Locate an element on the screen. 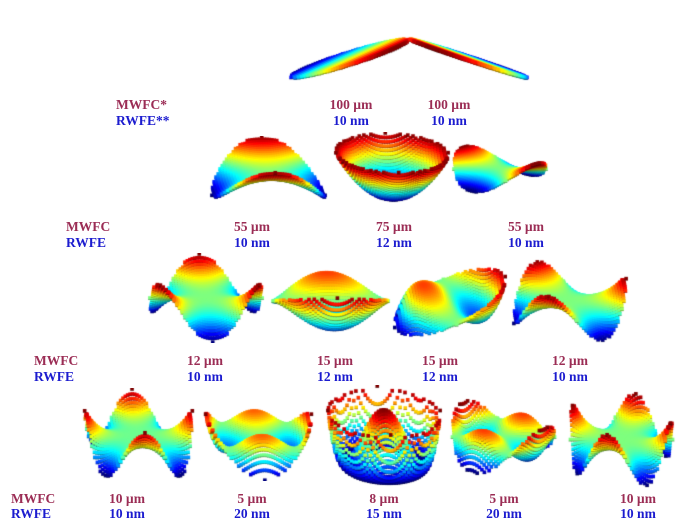  mode-mwfc-value: 8 µm is located at coordinates (384, 498).